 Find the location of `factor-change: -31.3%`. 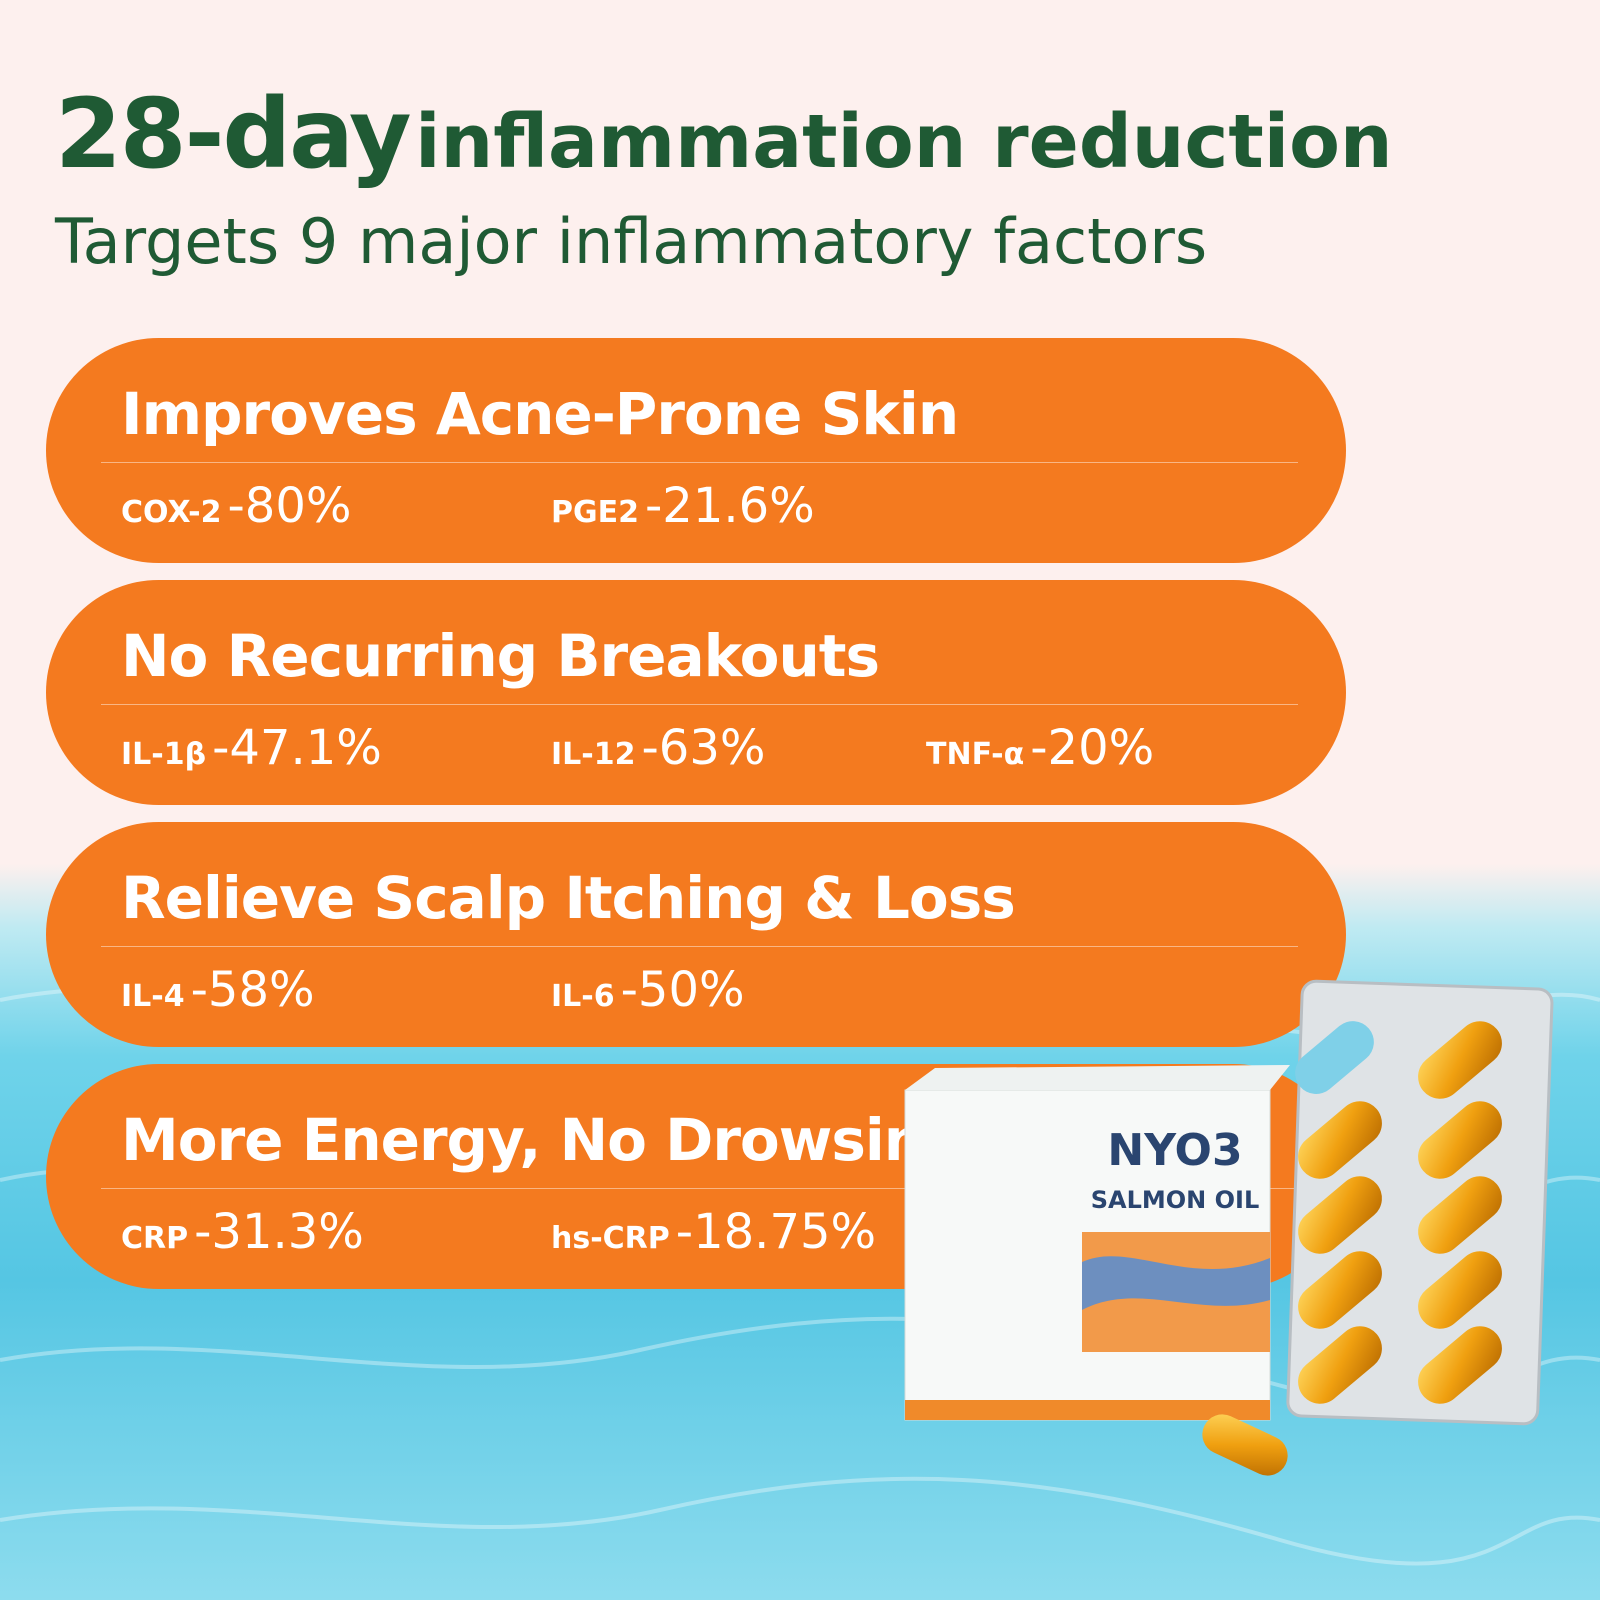

factor-change: -31.3% is located at coordinates (279, 1232).